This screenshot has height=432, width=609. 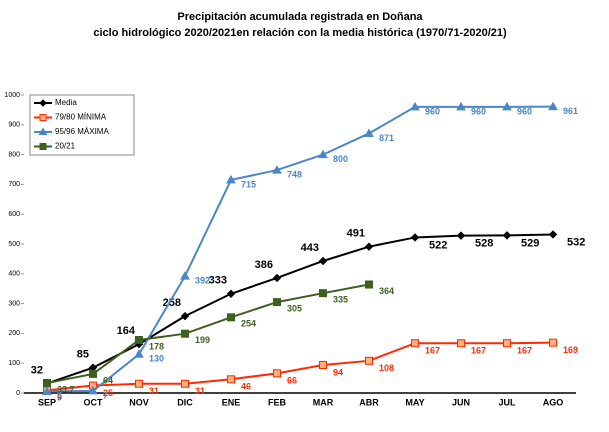 I want to click on data-label: 254, so click(x=248, y=324).